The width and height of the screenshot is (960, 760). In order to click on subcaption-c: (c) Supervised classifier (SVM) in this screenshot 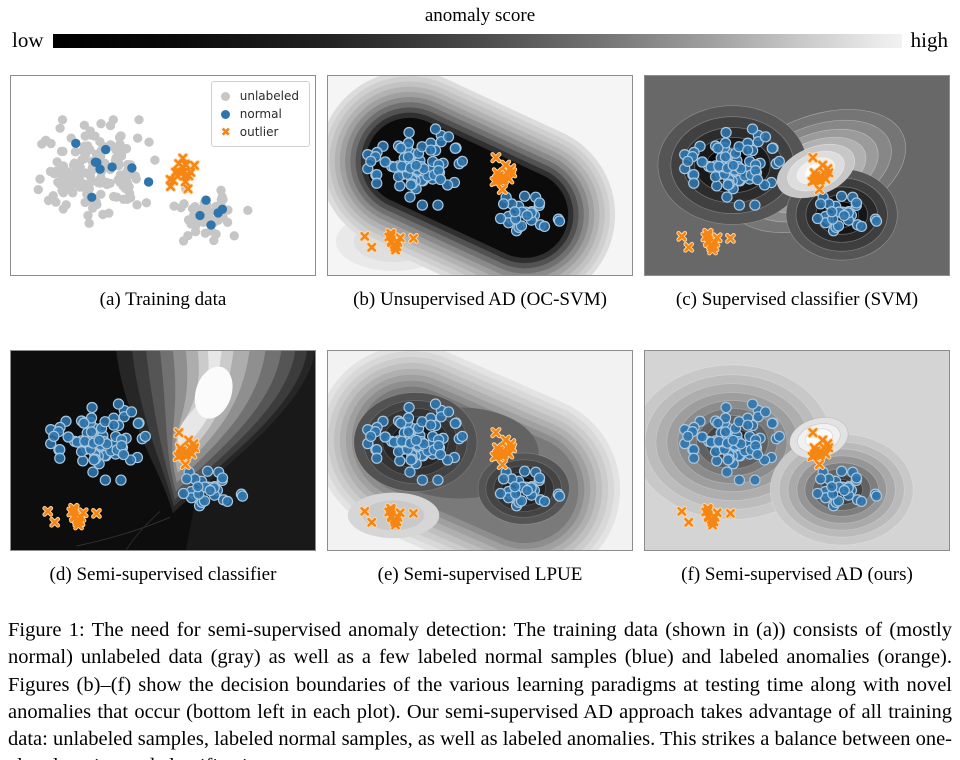, I will do `click(797, 299)`.